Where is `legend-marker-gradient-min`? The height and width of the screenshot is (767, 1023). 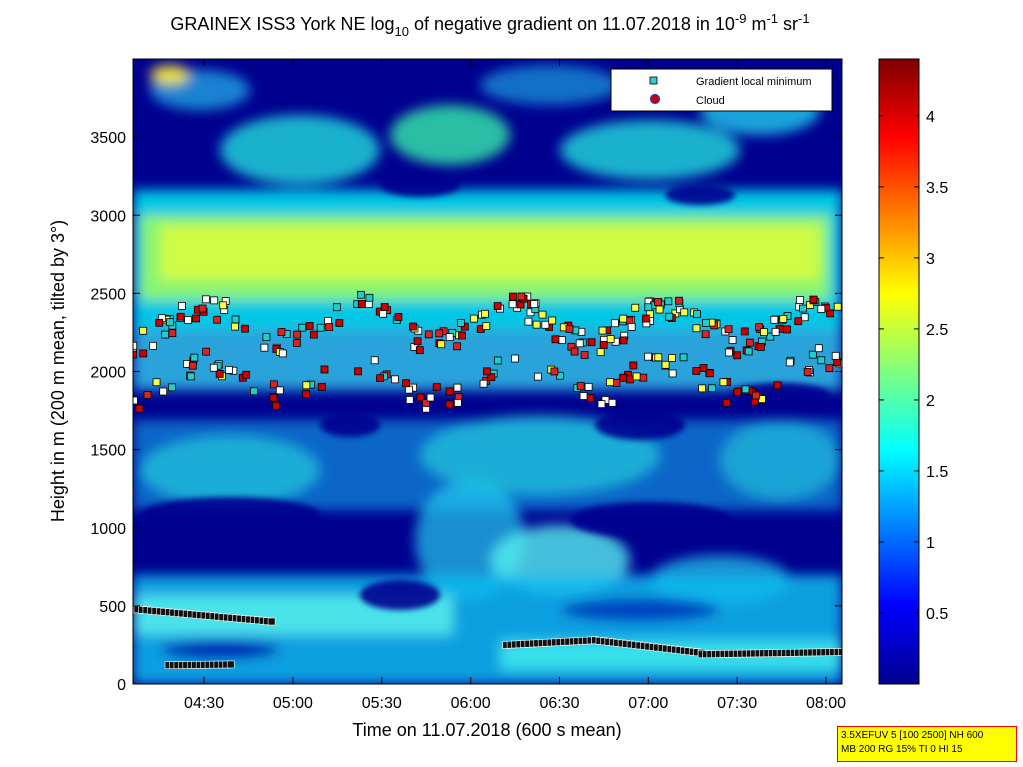 legend-marker-gradient-min is located at coordinates (653, 80).